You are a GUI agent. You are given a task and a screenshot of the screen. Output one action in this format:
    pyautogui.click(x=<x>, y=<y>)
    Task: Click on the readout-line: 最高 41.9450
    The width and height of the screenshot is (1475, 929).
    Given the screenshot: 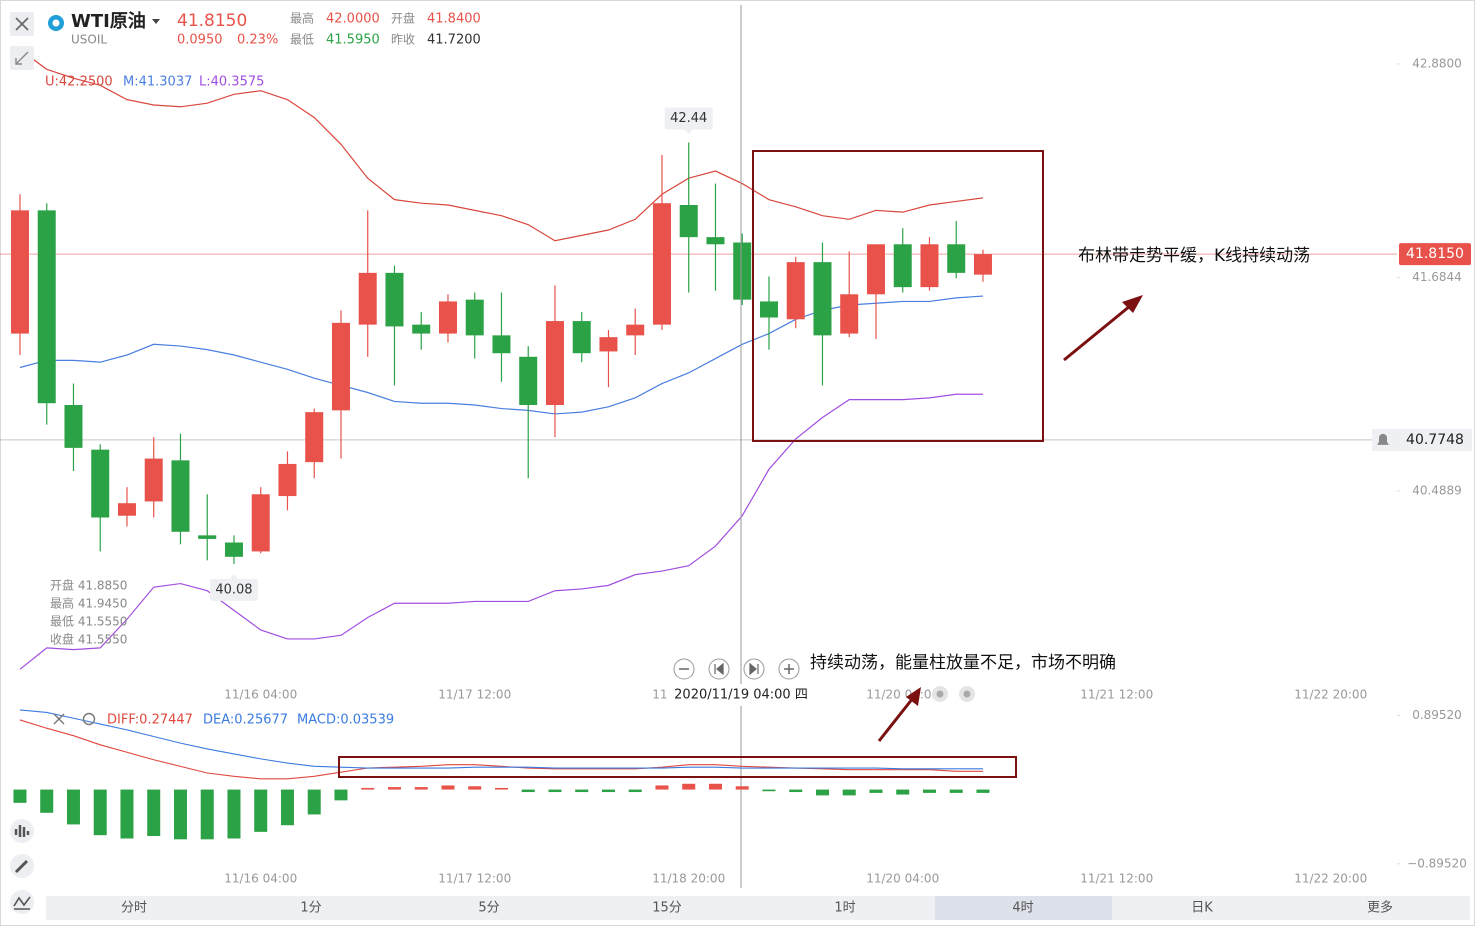 What is the action you would take?
    pyautogui.click(x=88, y=603)
    